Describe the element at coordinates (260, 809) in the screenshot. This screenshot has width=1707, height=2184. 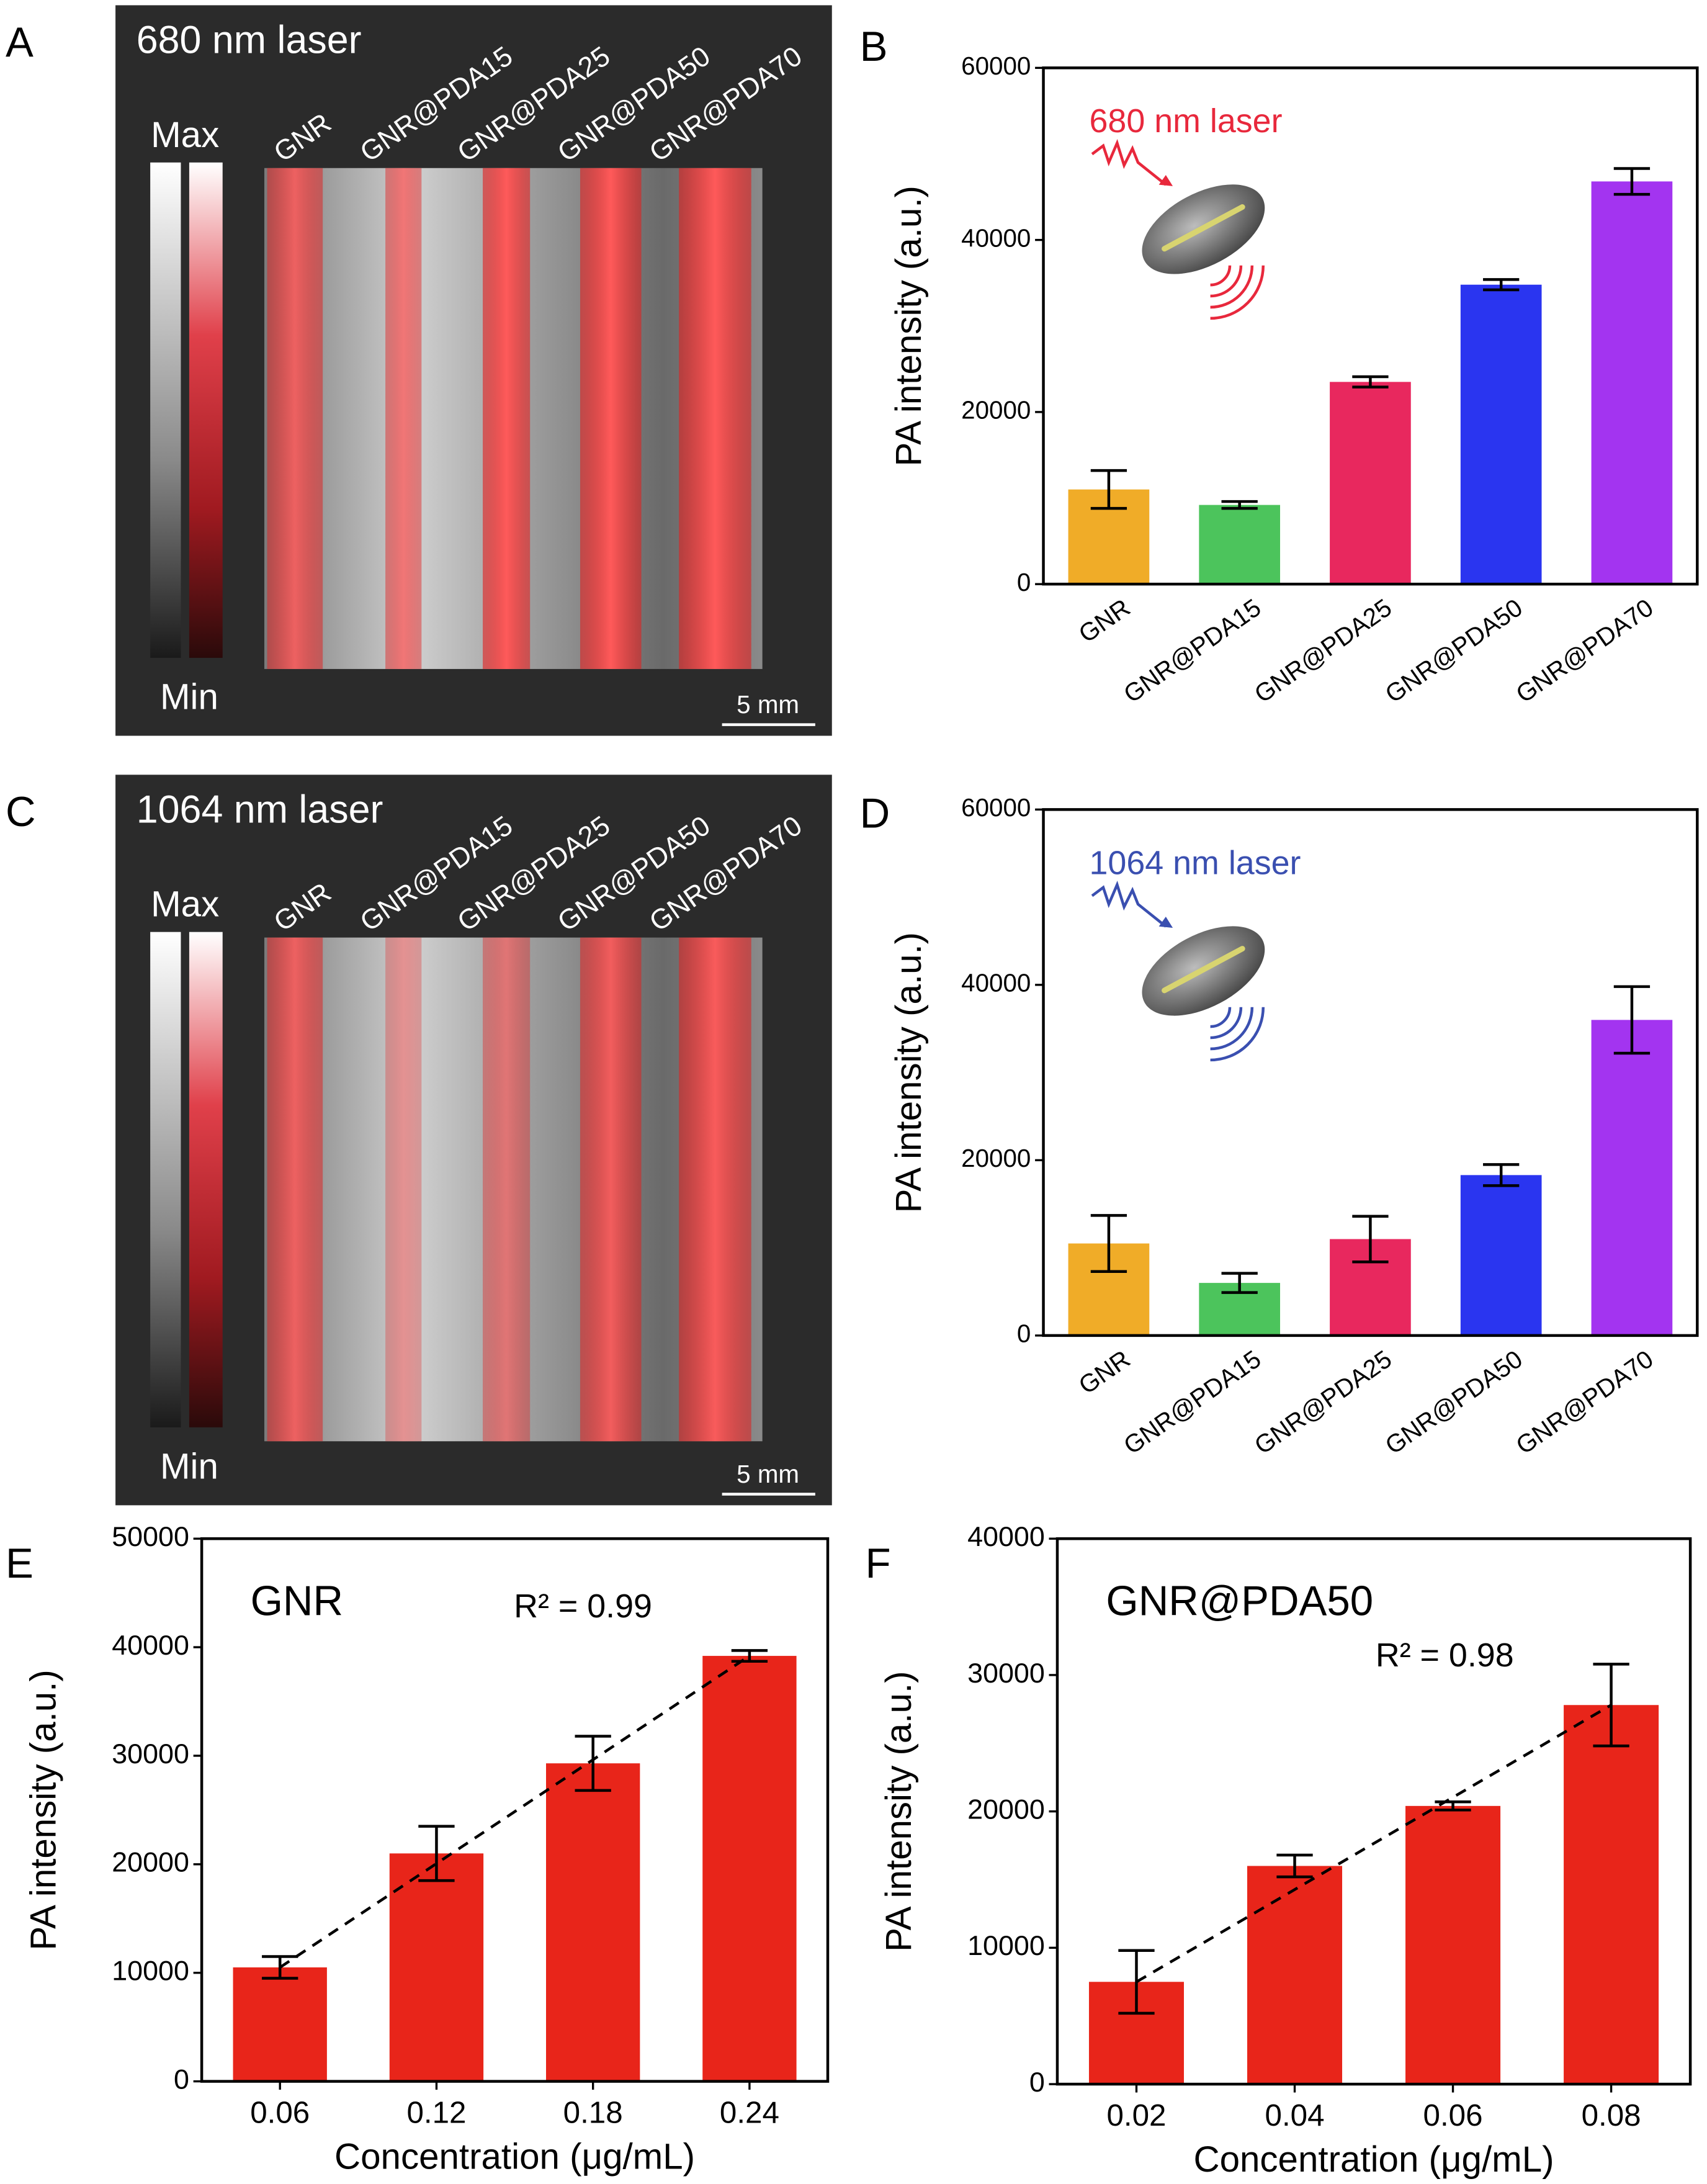
I see `image-title: 1064 nm laser` at that location.